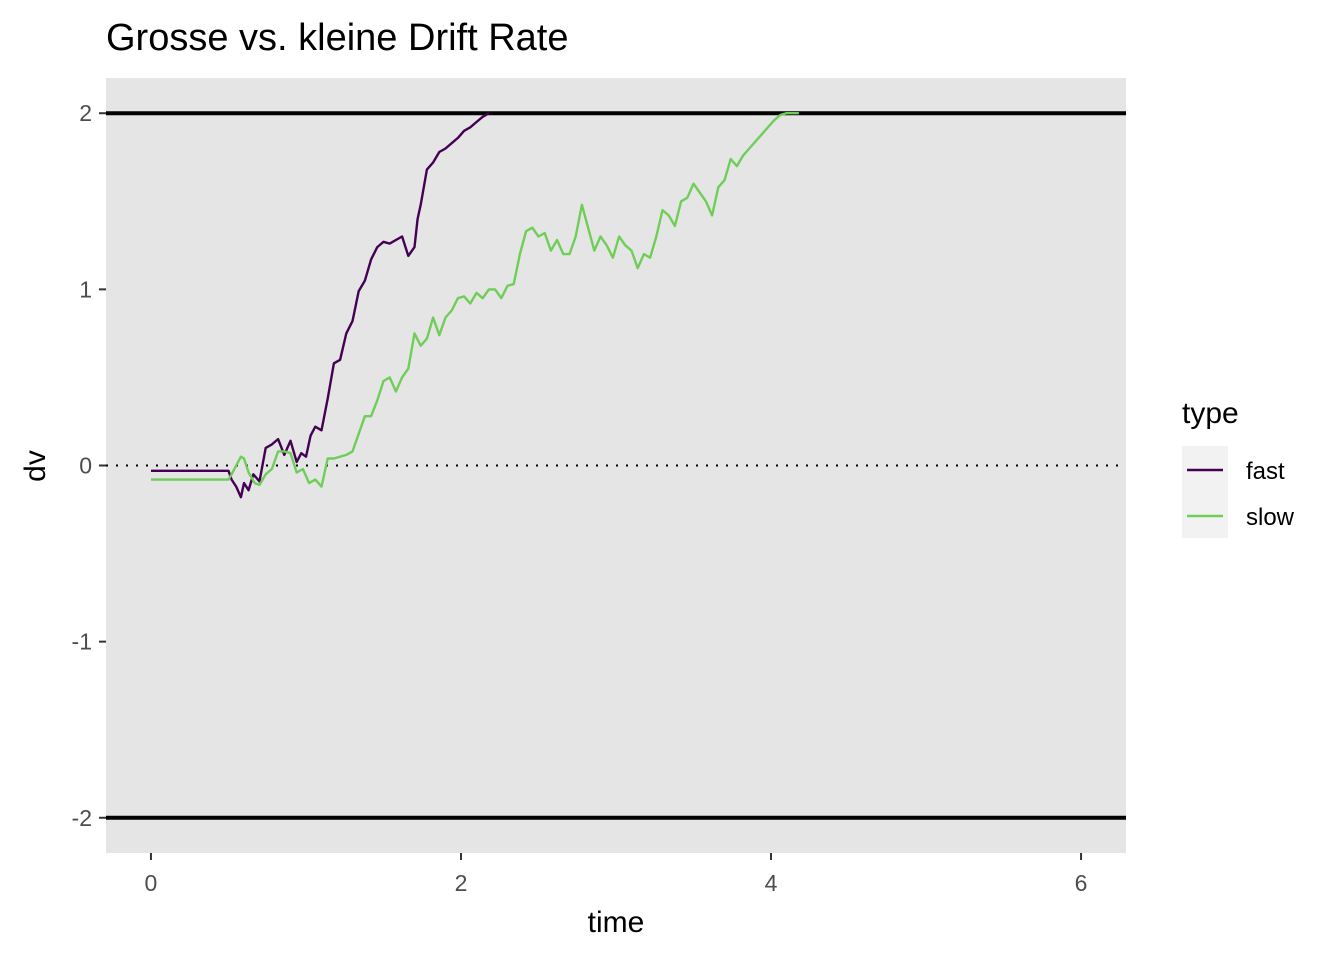 The image size is (1344, 960). Describe the element at coordinates (616, 922) in the screenshot. I see `x-axis-title: time` at that location.